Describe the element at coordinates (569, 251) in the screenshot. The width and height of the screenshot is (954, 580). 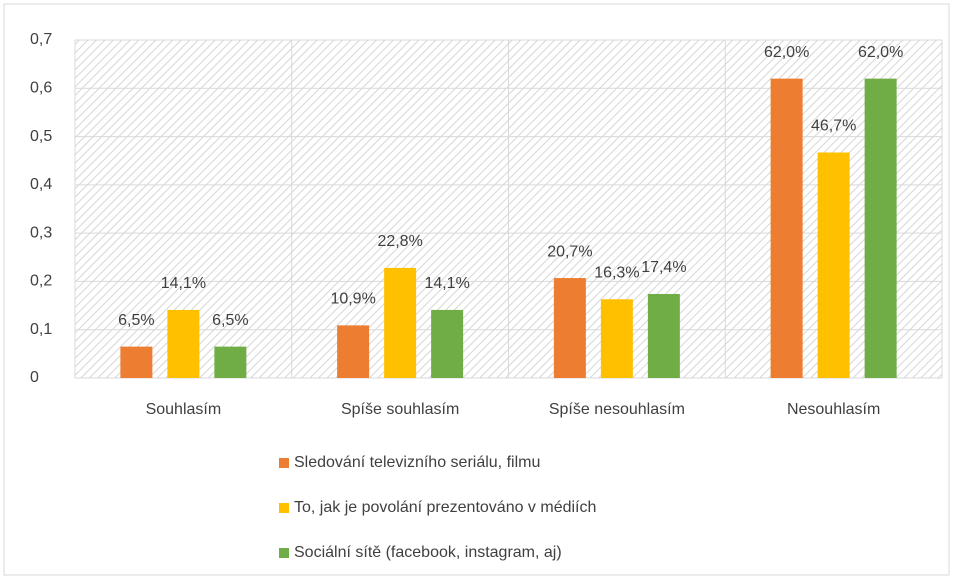
I see `data-label: 20,7%` at that location.